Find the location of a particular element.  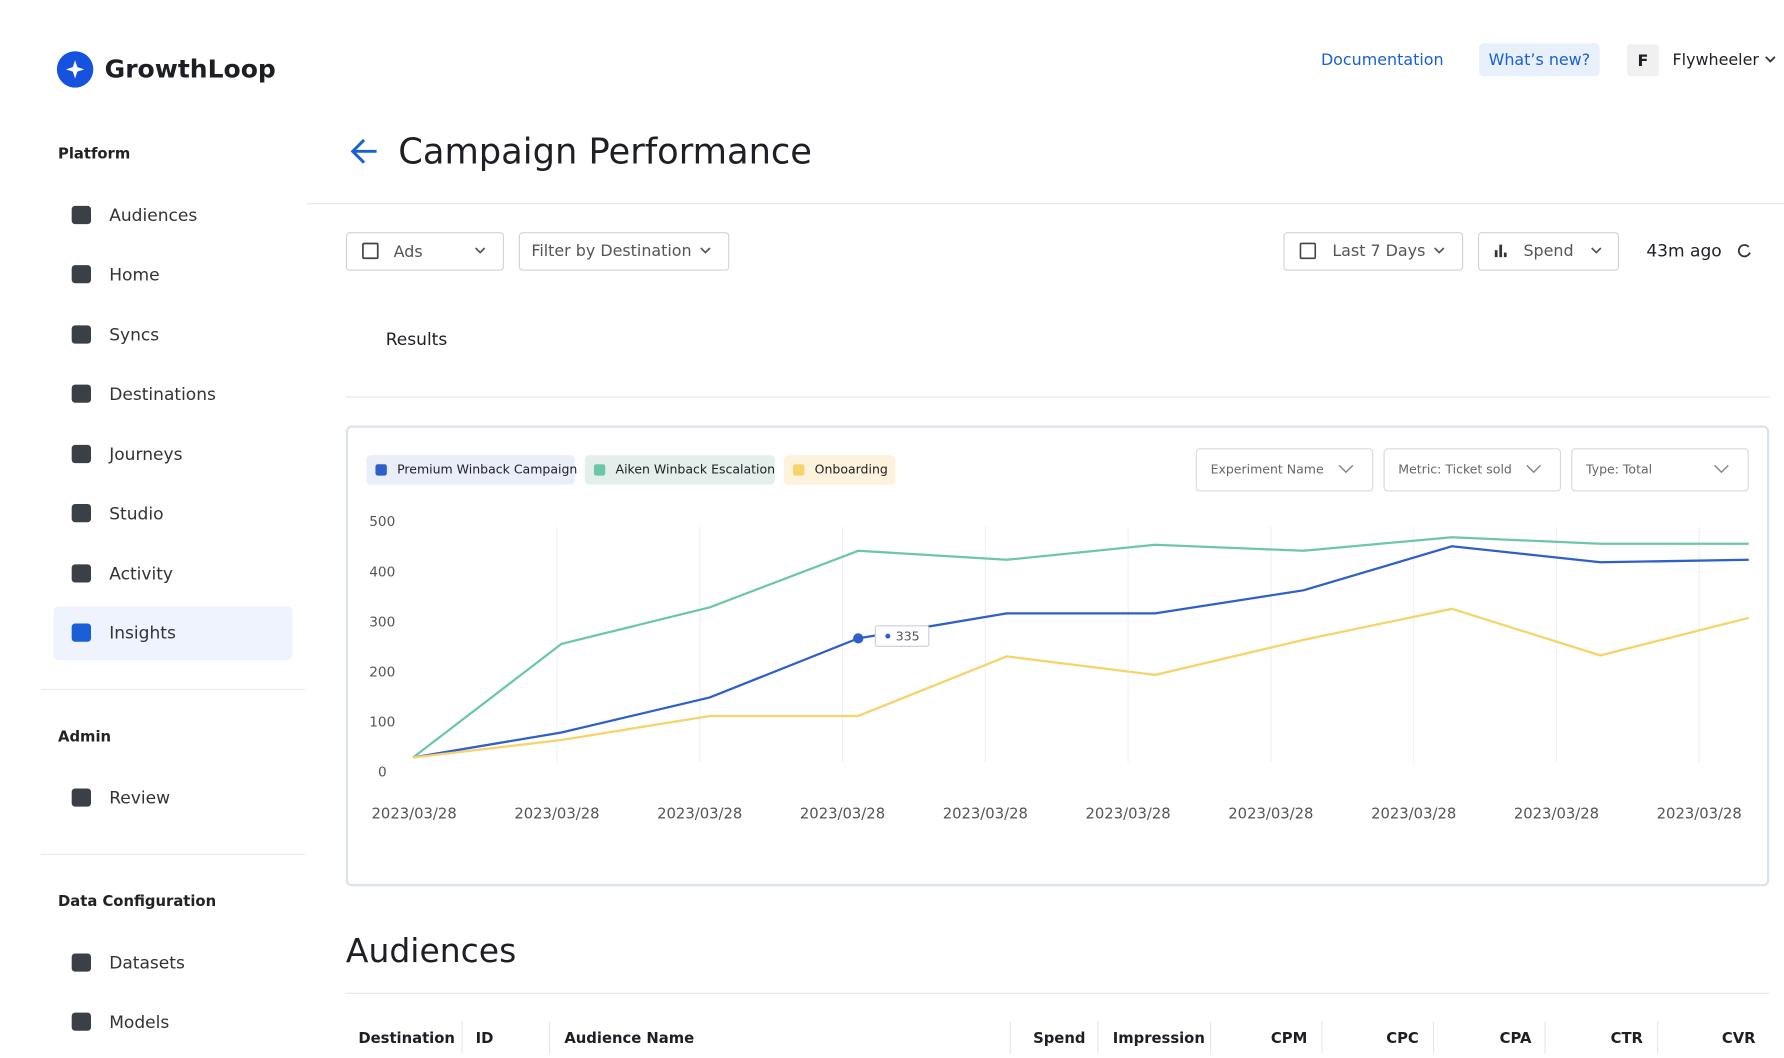

chart-filter-text: Type: Total is located at coordinates (1618, 468).